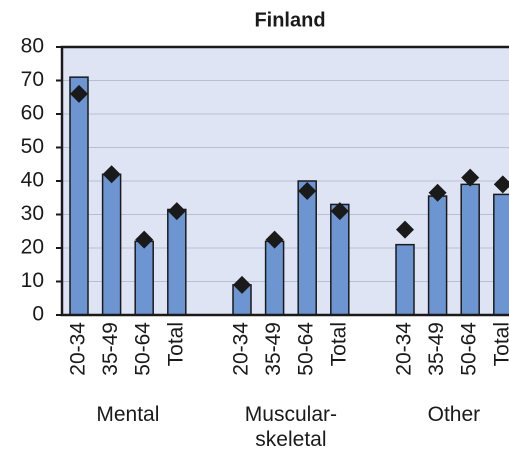 The image size is (509, 455). Describe the element at coordinates (291, 427) in the screenshot. I see `group-label: Muscular-skeletal` at that location.